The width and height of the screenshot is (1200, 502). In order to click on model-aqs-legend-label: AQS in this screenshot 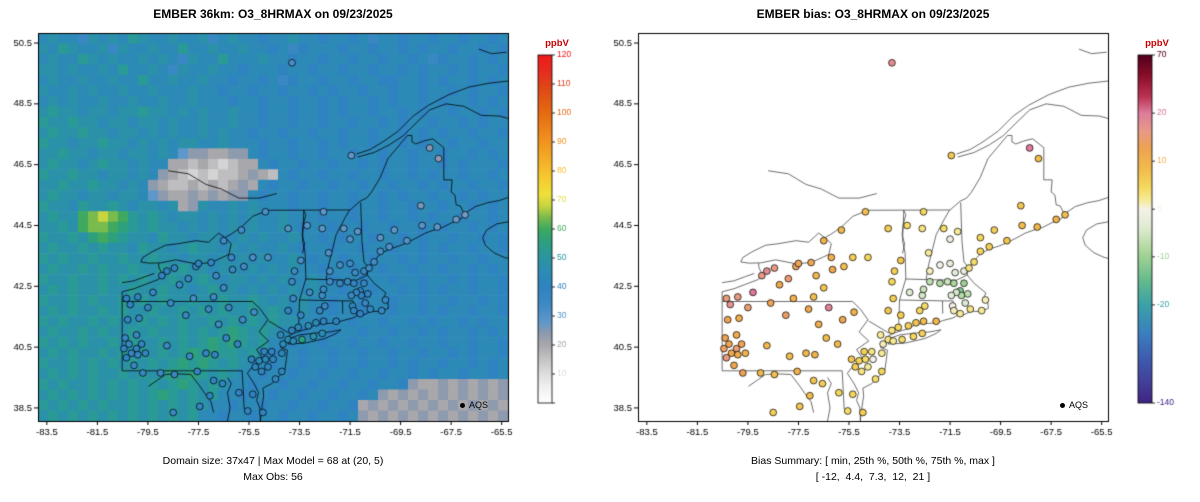, I will do `click(479, 405)`.